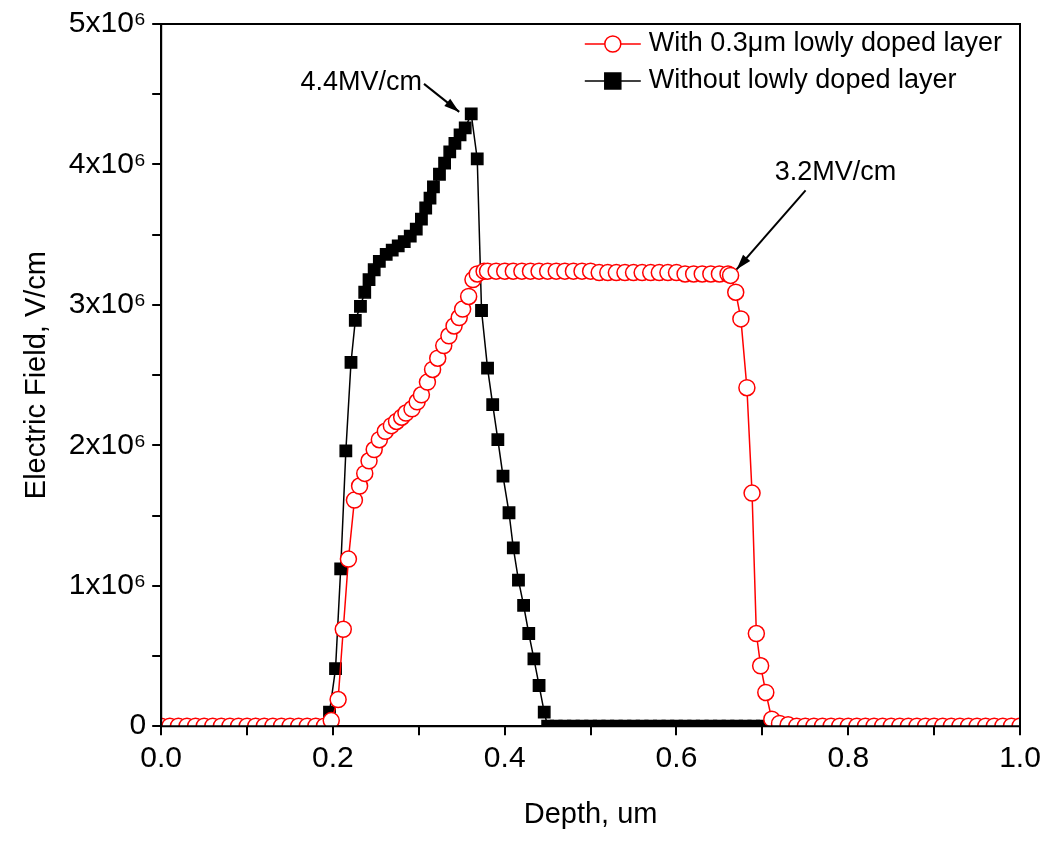 The width and height of the screenshot is (1048, 848). What do you see at coordinates (107, 162) in the screenshot?
I see `y-tick-label: 4x10⁶` at bounding box center [107, 162].